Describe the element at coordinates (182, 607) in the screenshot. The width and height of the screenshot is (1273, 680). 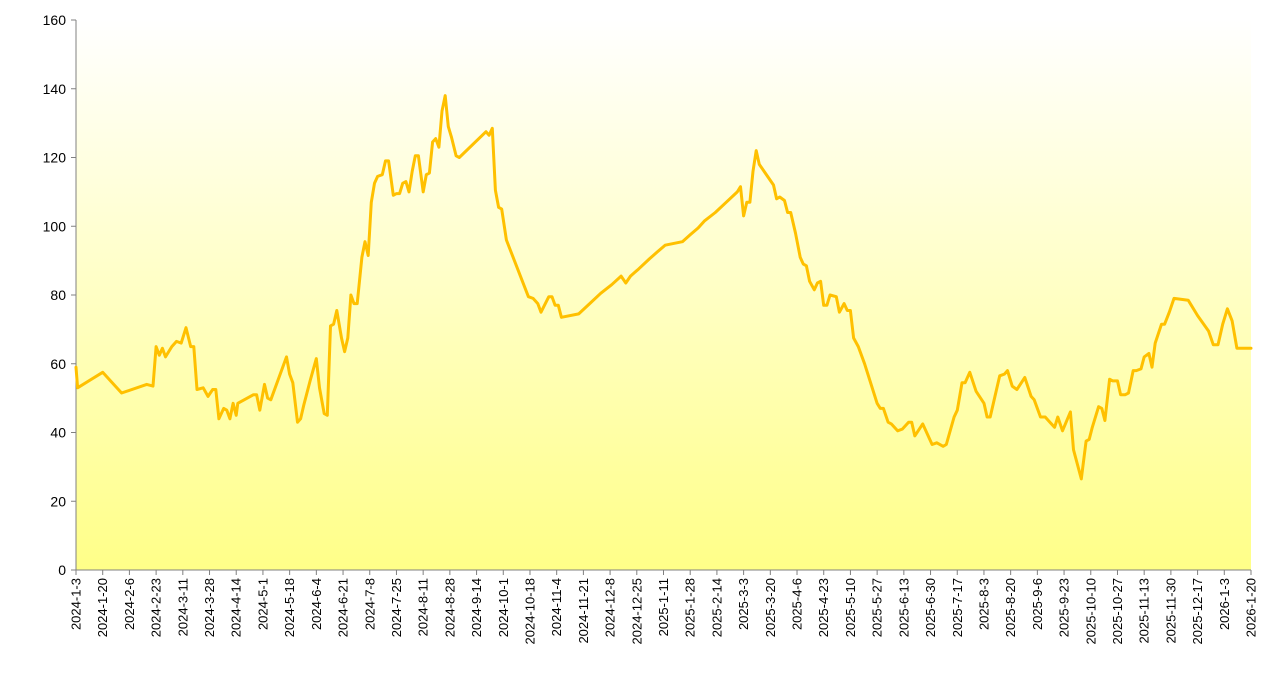
I see `x-tick-label: 2024-3-11` at that location.